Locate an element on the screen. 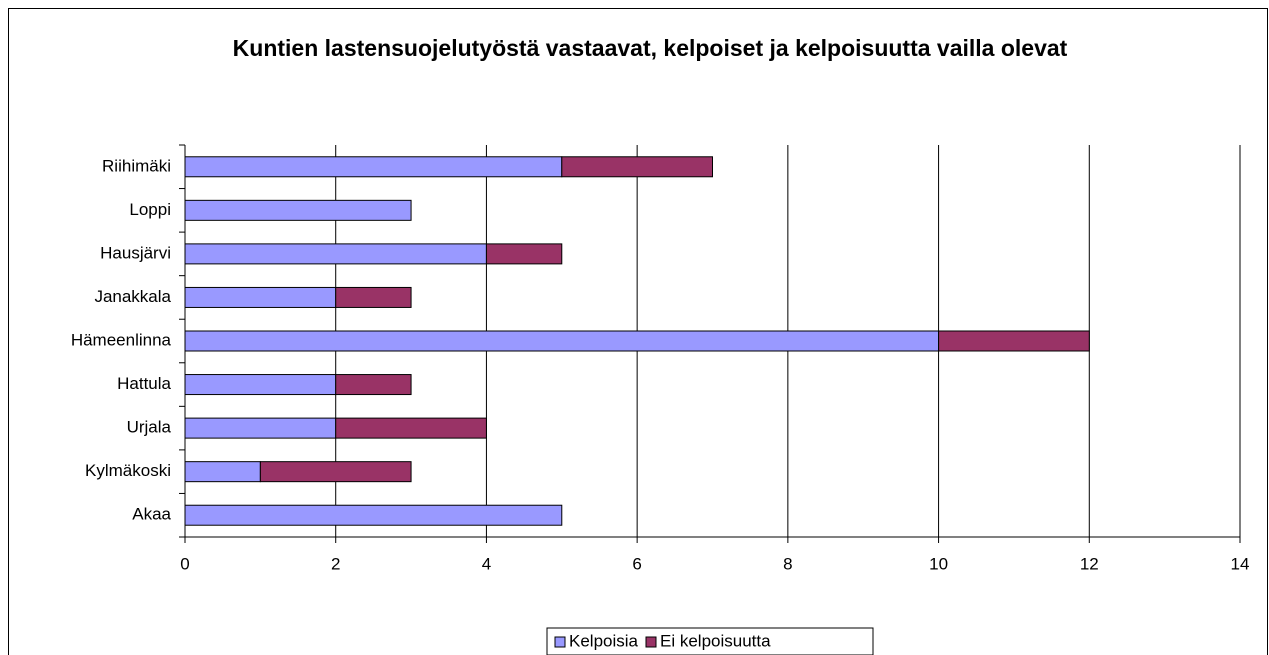  x-tick-label: 8 is located at coordinates (787, 563).